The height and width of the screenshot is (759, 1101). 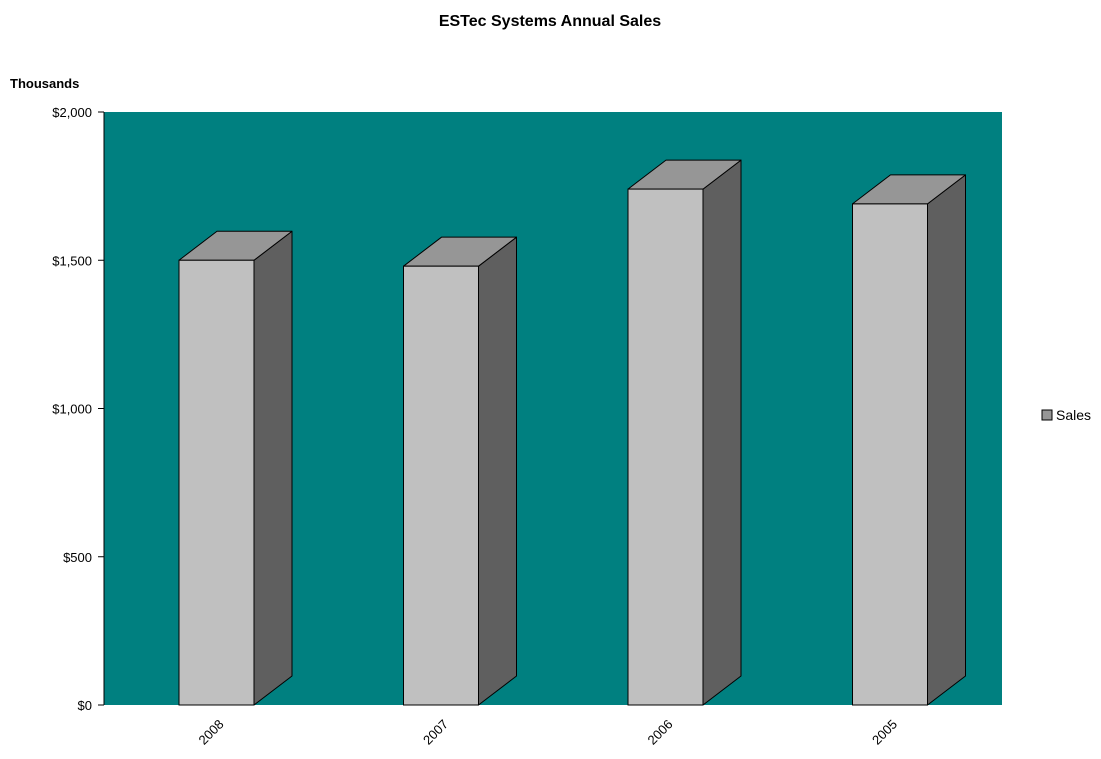 I want to click on y-tick-label: $1,000, so click(x=72, y=409).